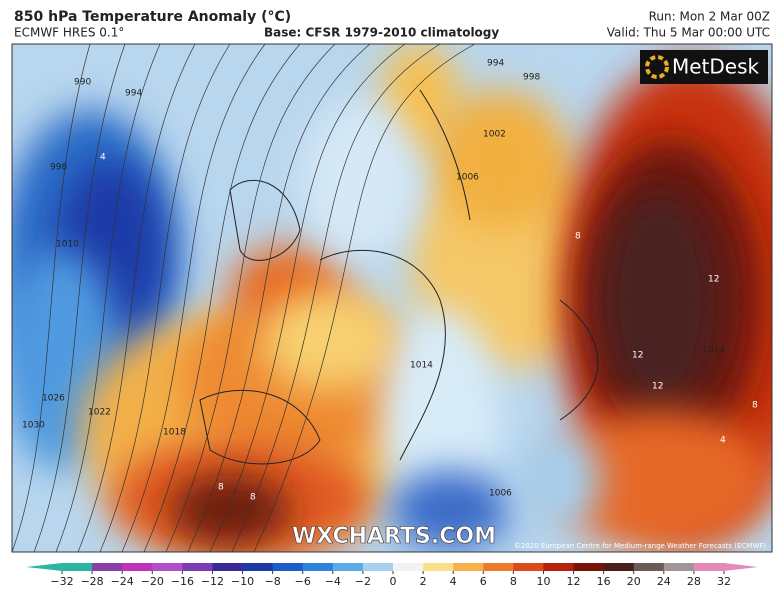 The image size is (784, 604). I want to click on colorbar-label: −6, so click(303, 581).